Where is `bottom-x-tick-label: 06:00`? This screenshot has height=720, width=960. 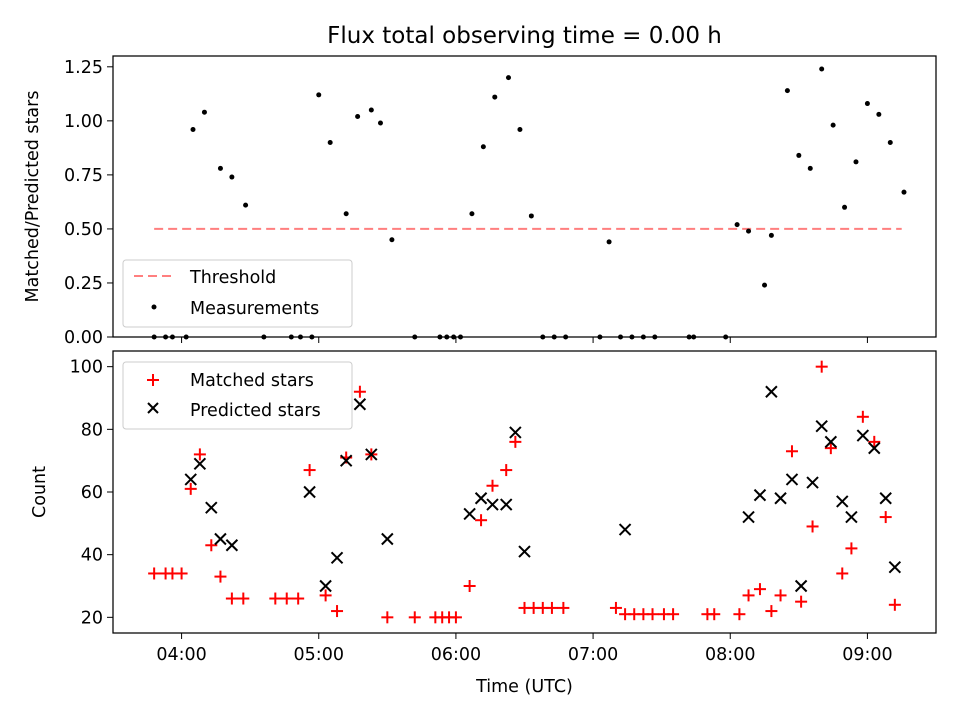
bottom-x-tick-label: 06:00 is located at coordinates (456, 655).